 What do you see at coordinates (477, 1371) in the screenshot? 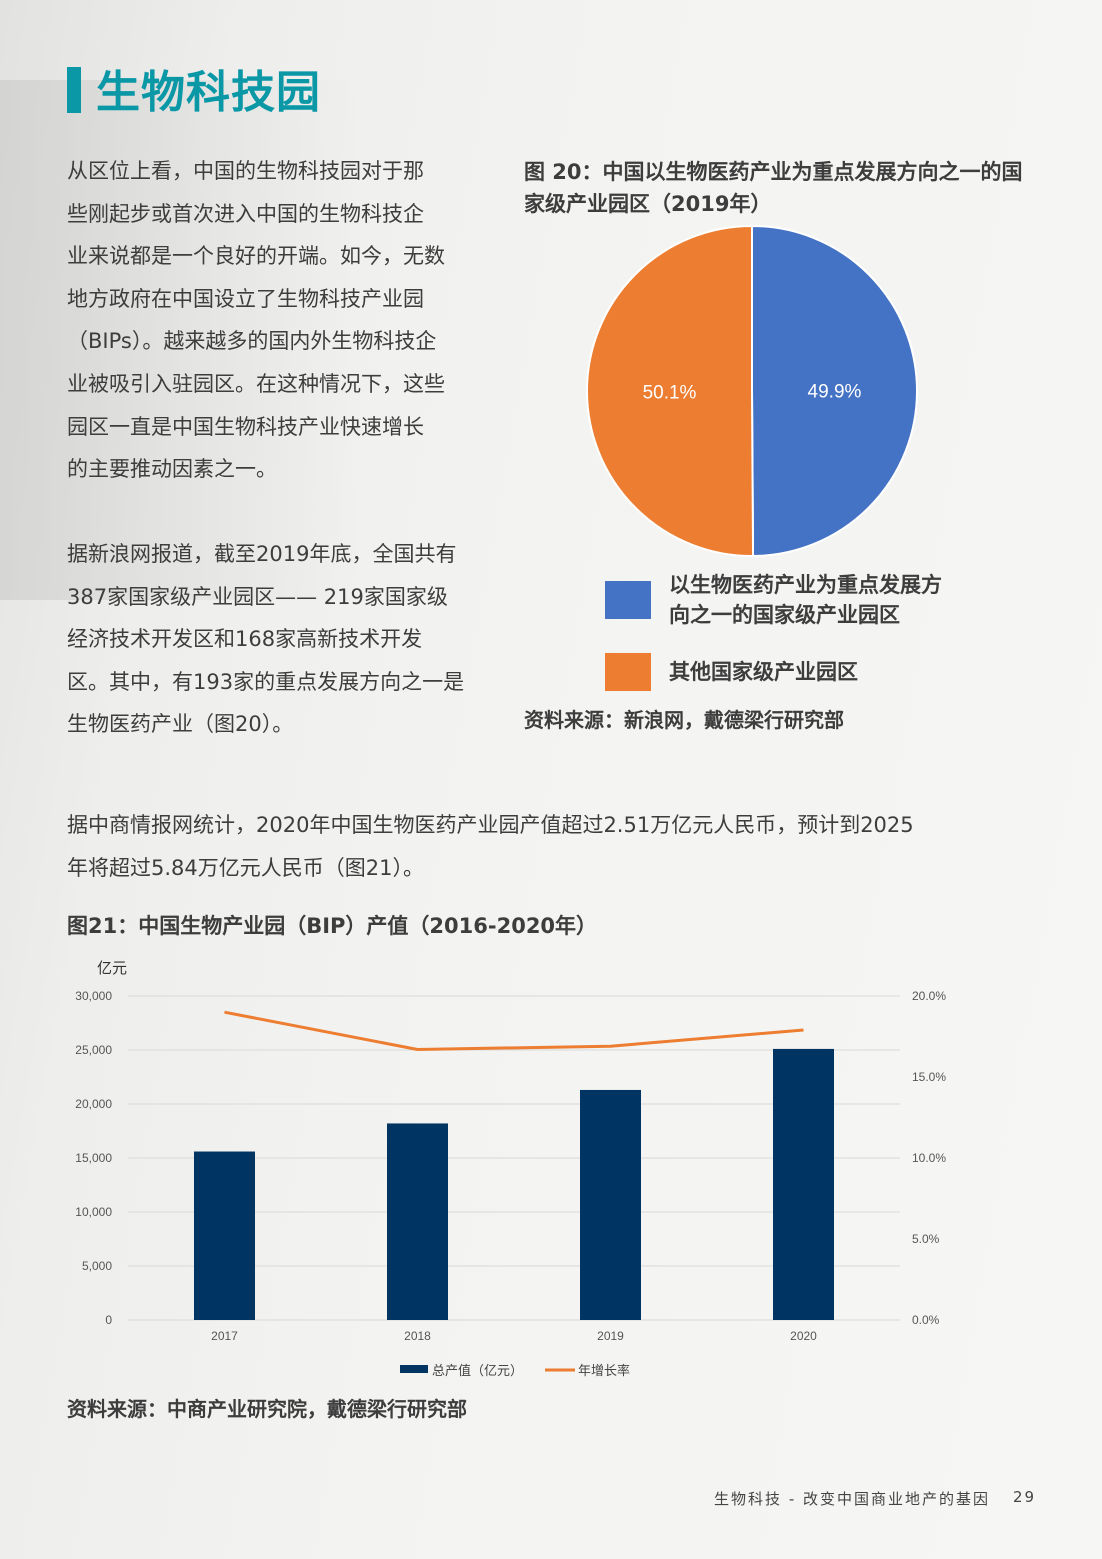
I see `legend-bar-label: 总产值（亿元）` at bounding box center [477, 1371].